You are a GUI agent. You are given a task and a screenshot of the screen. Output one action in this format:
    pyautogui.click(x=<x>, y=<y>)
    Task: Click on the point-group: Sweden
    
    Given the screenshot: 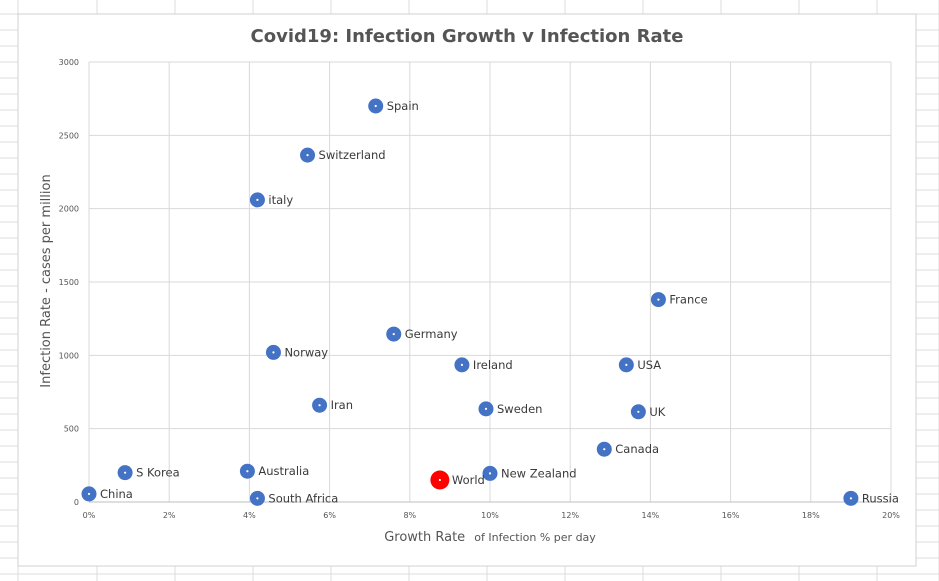 What is the action you would take?
    pyautogui.click(x=510, y=409)
    